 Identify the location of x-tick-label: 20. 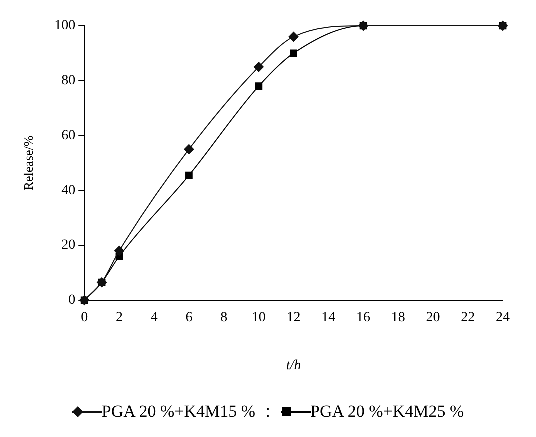
(433, 318).